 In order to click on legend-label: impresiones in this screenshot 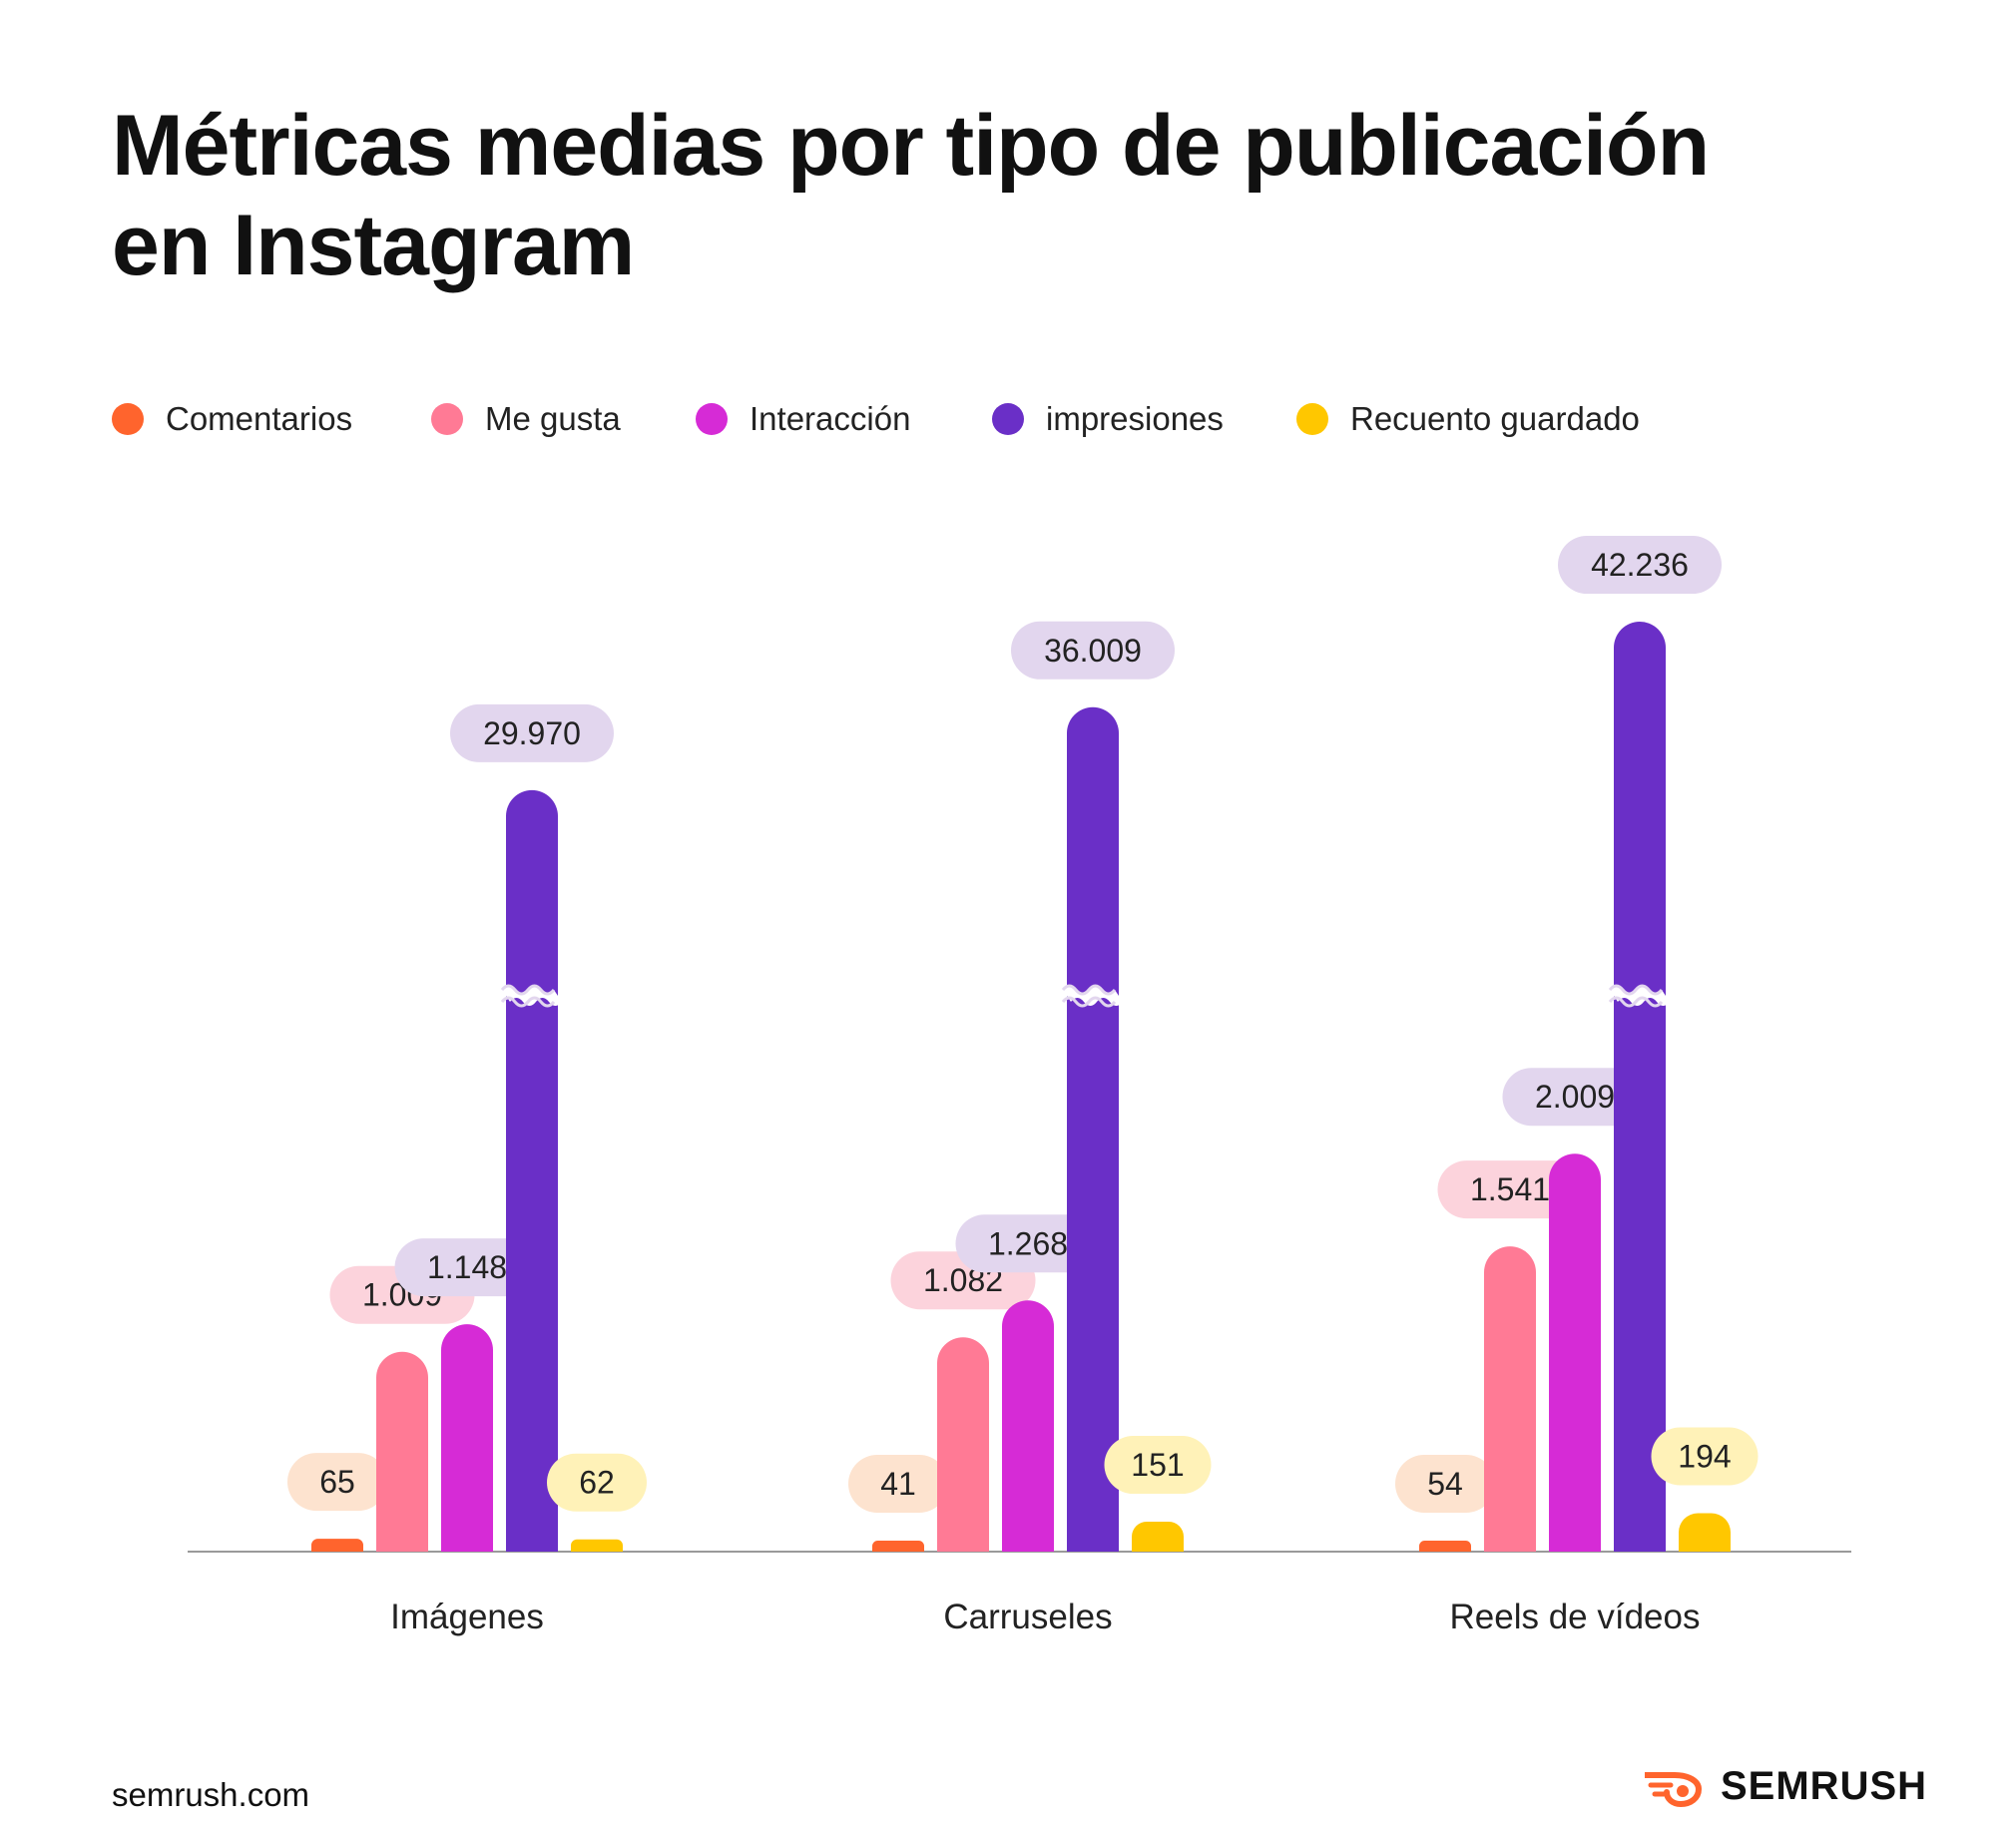, I will do `click(1135, 418)`.